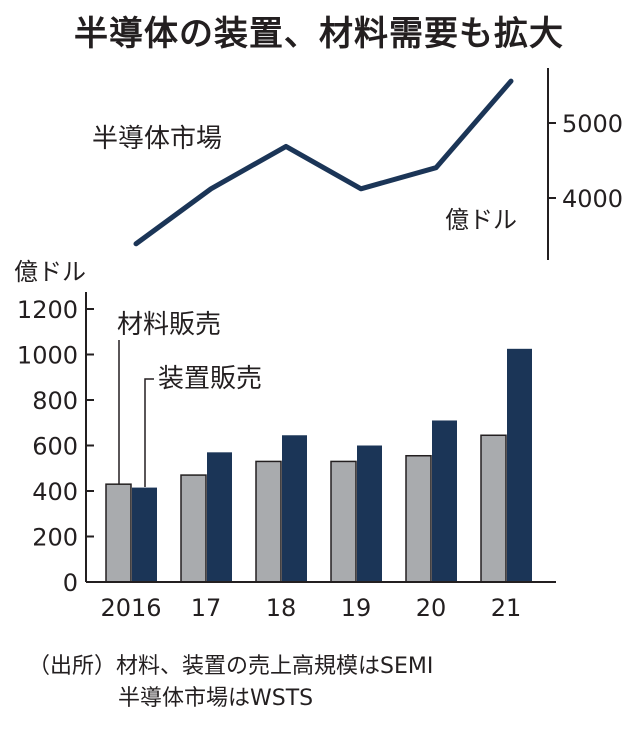  What do you see at coordinates (50, 272) in the screenshot?
I see `bar-y-label: 億ドル` at bounding box center [50, 272].